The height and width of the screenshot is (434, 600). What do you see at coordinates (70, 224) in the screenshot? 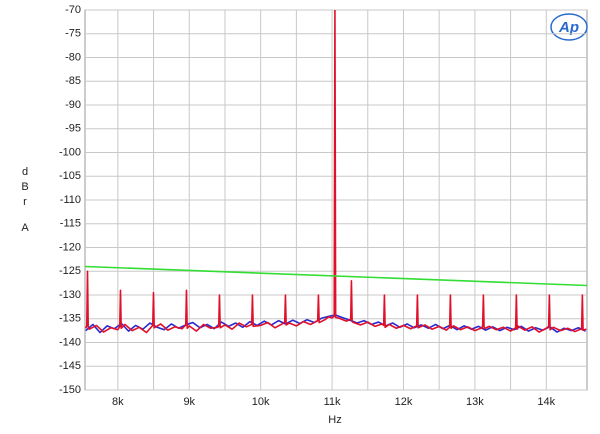
I see `y-tick-label: -115` at bounding box center [70, 224].